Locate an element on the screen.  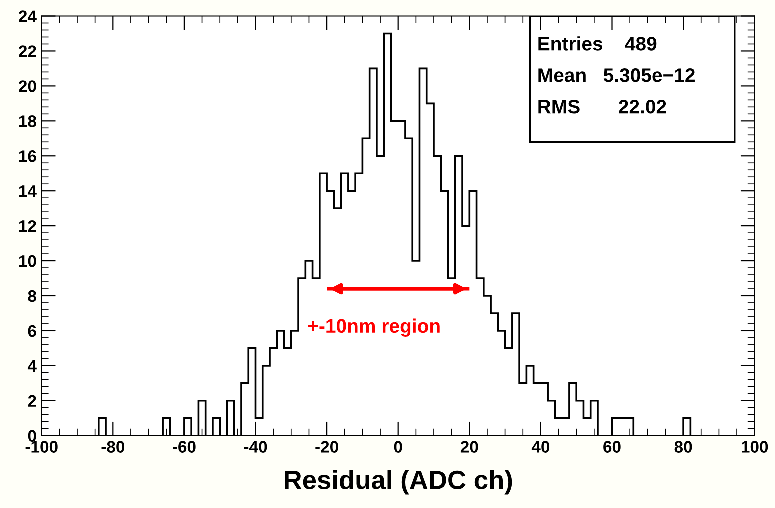
y-tick-label: 6 is located at coordinates (32, 331).